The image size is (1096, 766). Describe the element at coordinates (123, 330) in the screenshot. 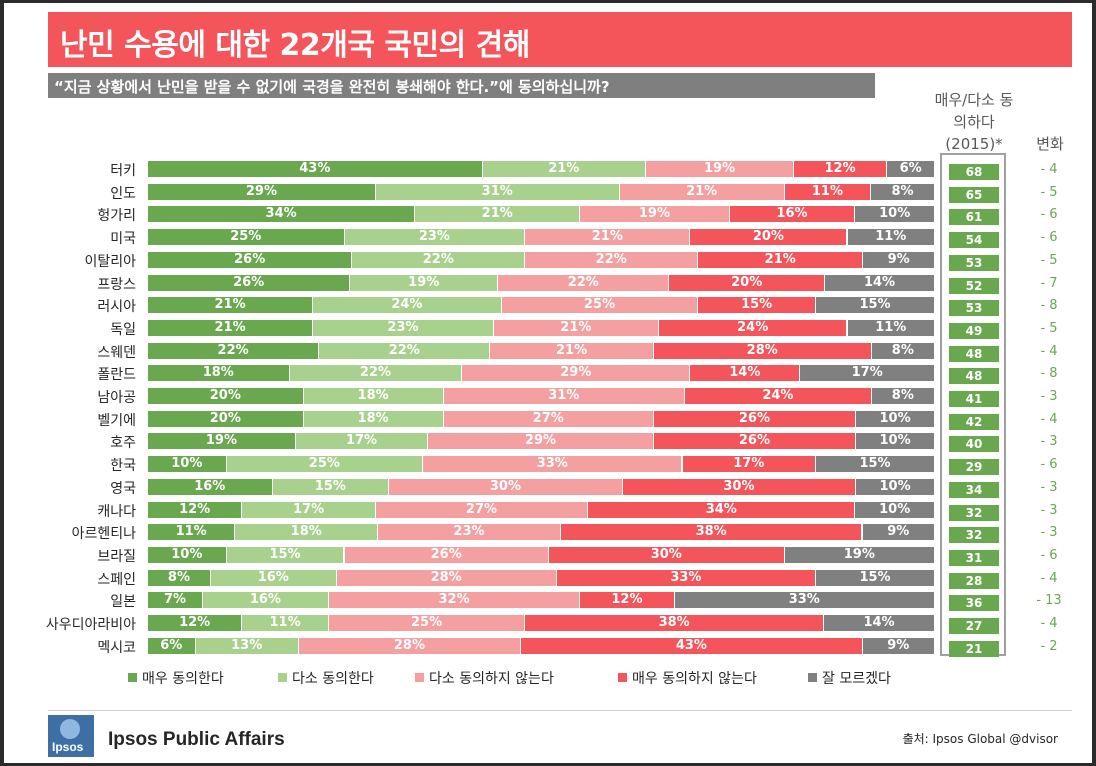

I see `country-label: 독일` at that location.